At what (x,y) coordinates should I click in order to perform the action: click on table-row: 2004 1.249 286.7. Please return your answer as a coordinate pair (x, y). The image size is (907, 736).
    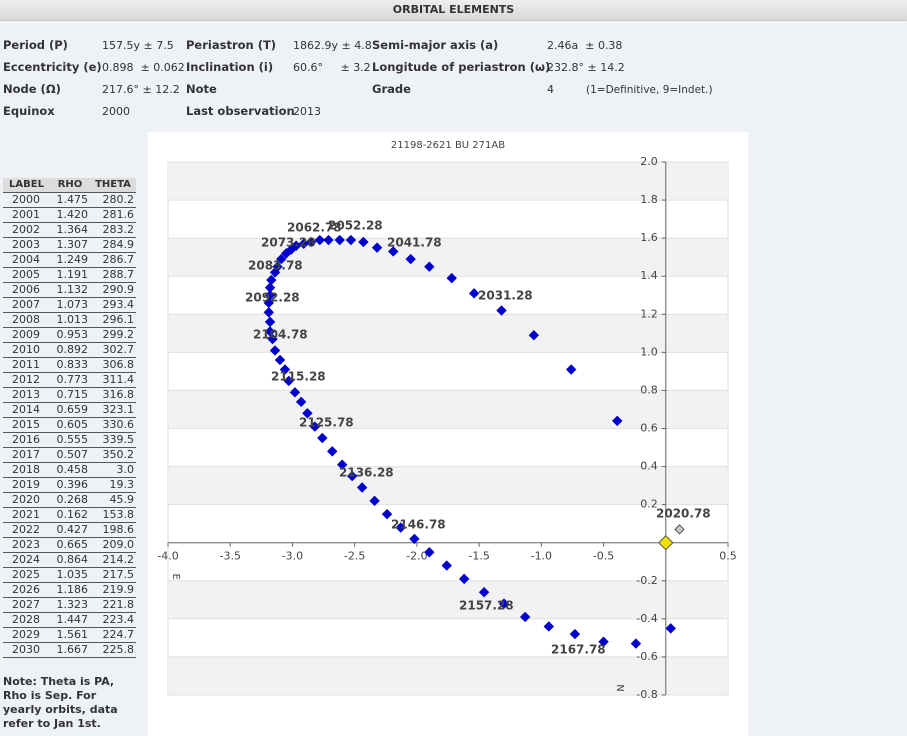
    Looking at the image, I should click on (69, 260).